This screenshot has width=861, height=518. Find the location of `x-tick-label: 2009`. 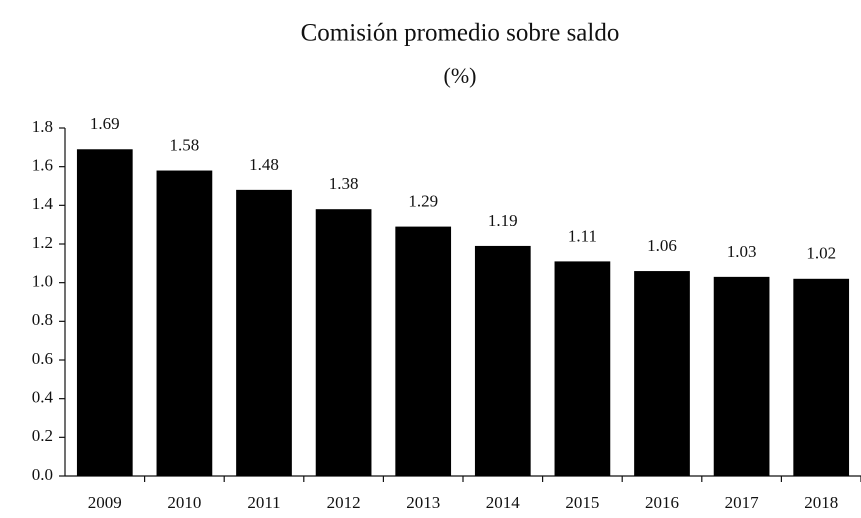

x-tick-label: 2009 is located at coordinates (105, 502).